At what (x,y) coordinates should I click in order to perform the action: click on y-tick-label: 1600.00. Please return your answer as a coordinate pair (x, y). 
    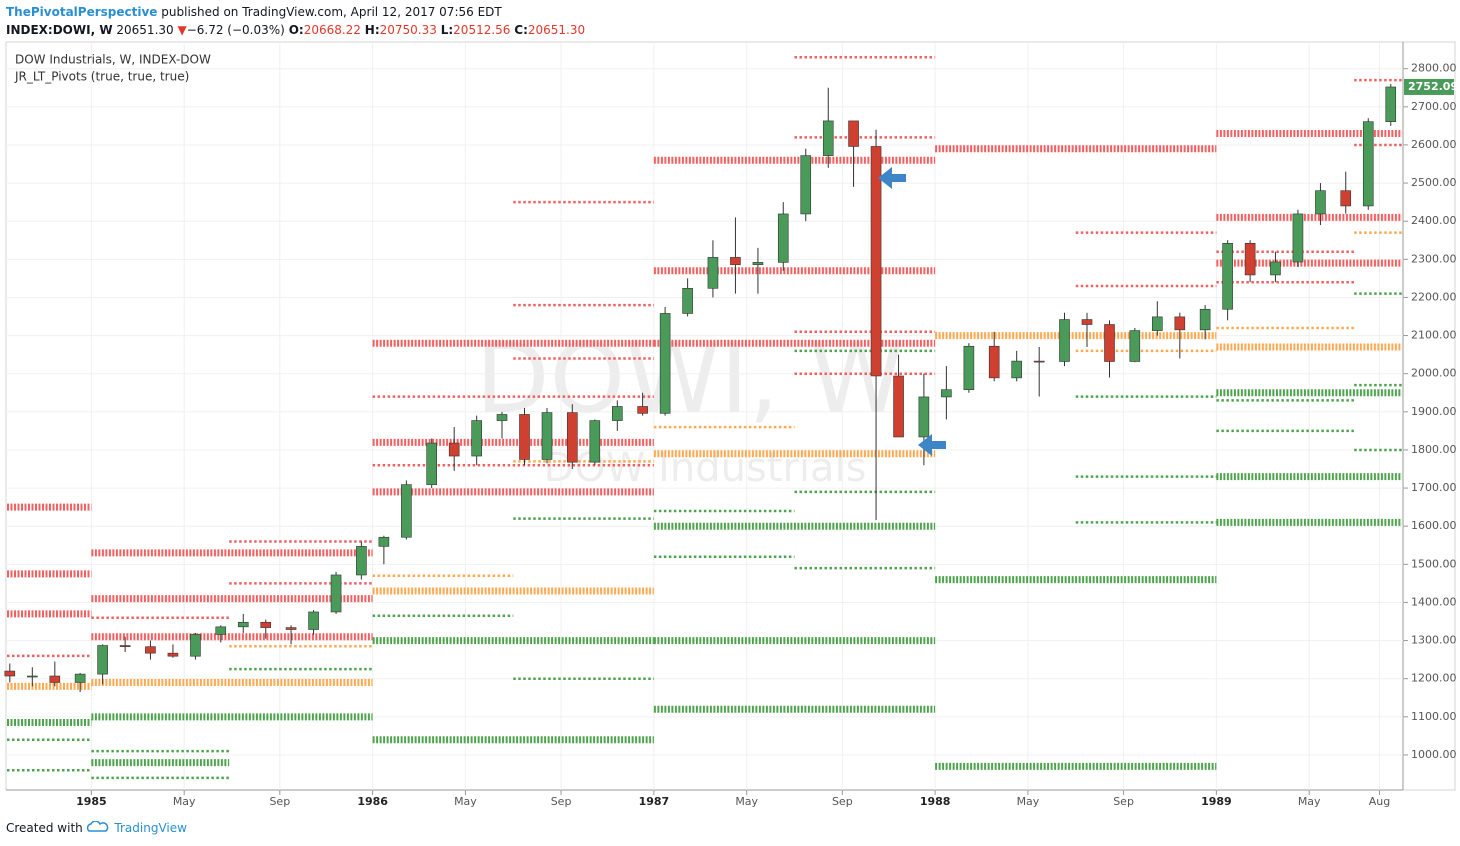
    Looking at the image, I should click on (1434, 525).